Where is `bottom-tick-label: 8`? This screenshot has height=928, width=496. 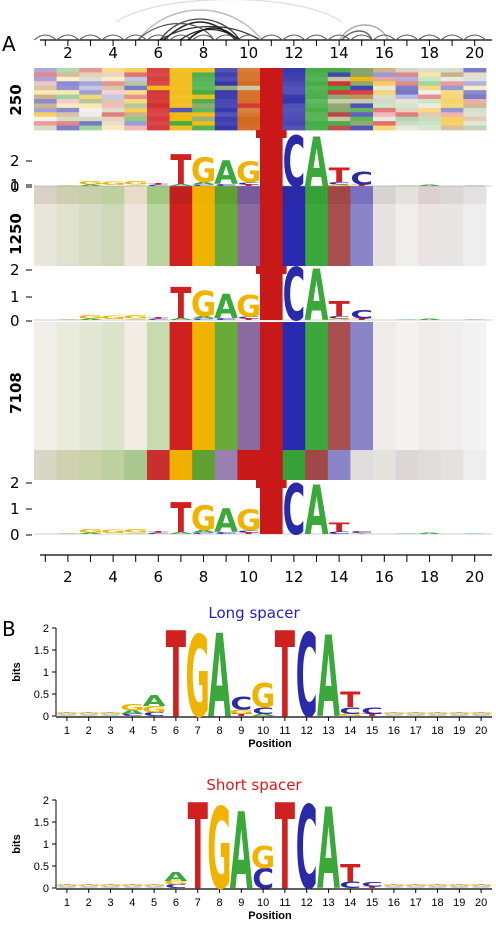 bottom-tick-label: 8 is located at coordinates (204, 577).